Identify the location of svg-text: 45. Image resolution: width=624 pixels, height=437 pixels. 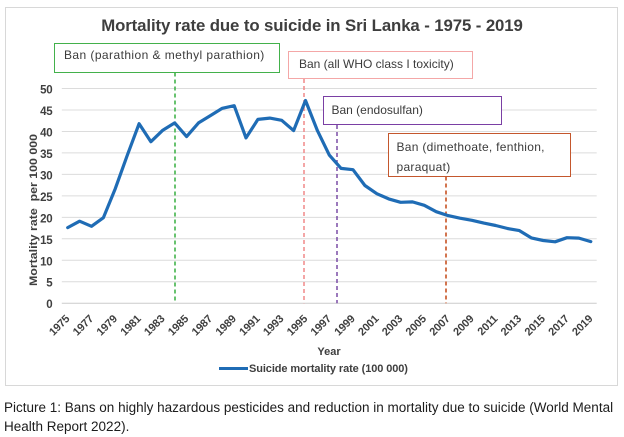
(46, 112).